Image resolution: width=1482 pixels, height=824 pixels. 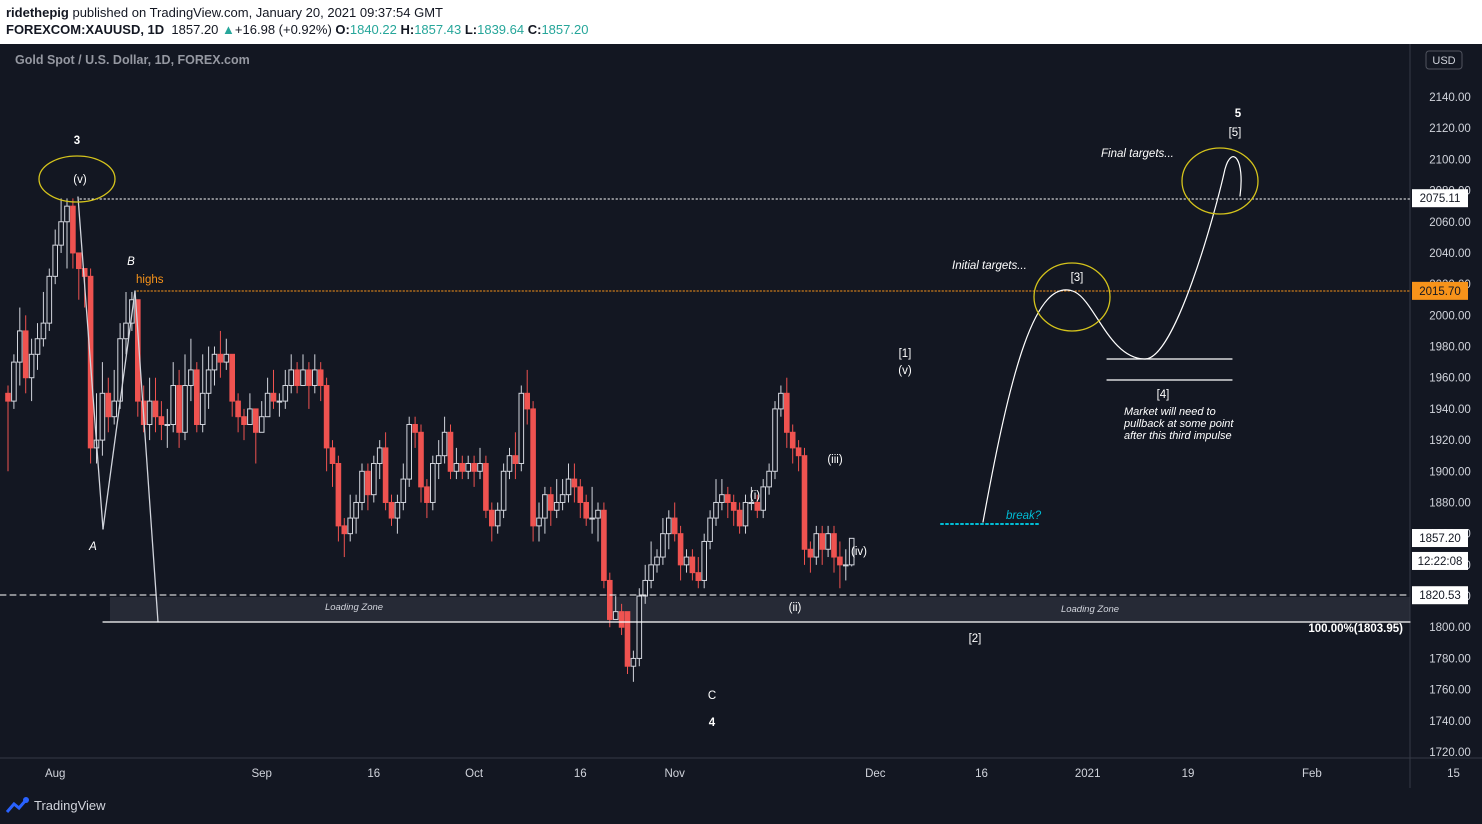 I want to click on last-price: 1857.20, so click(x=195, y=29).